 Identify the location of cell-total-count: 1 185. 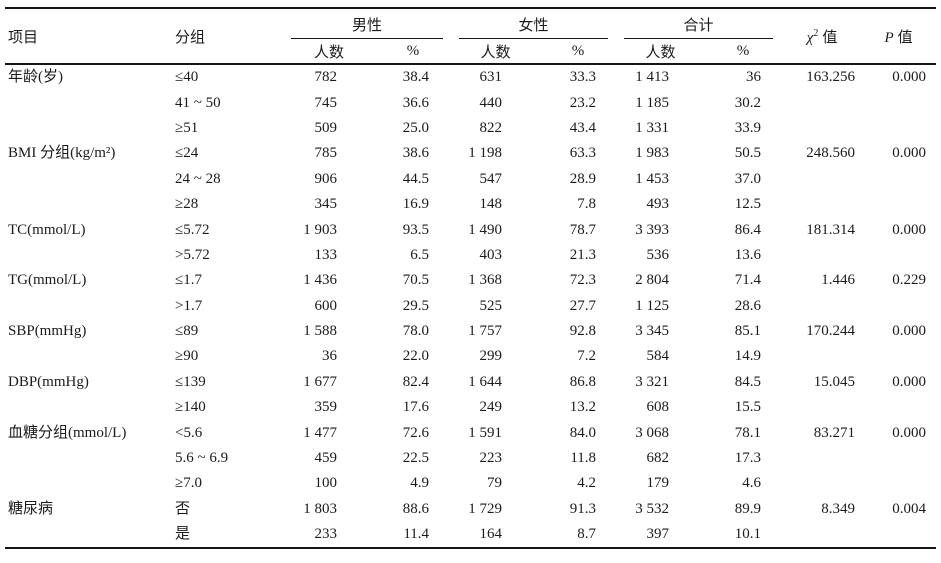
(652, 102).